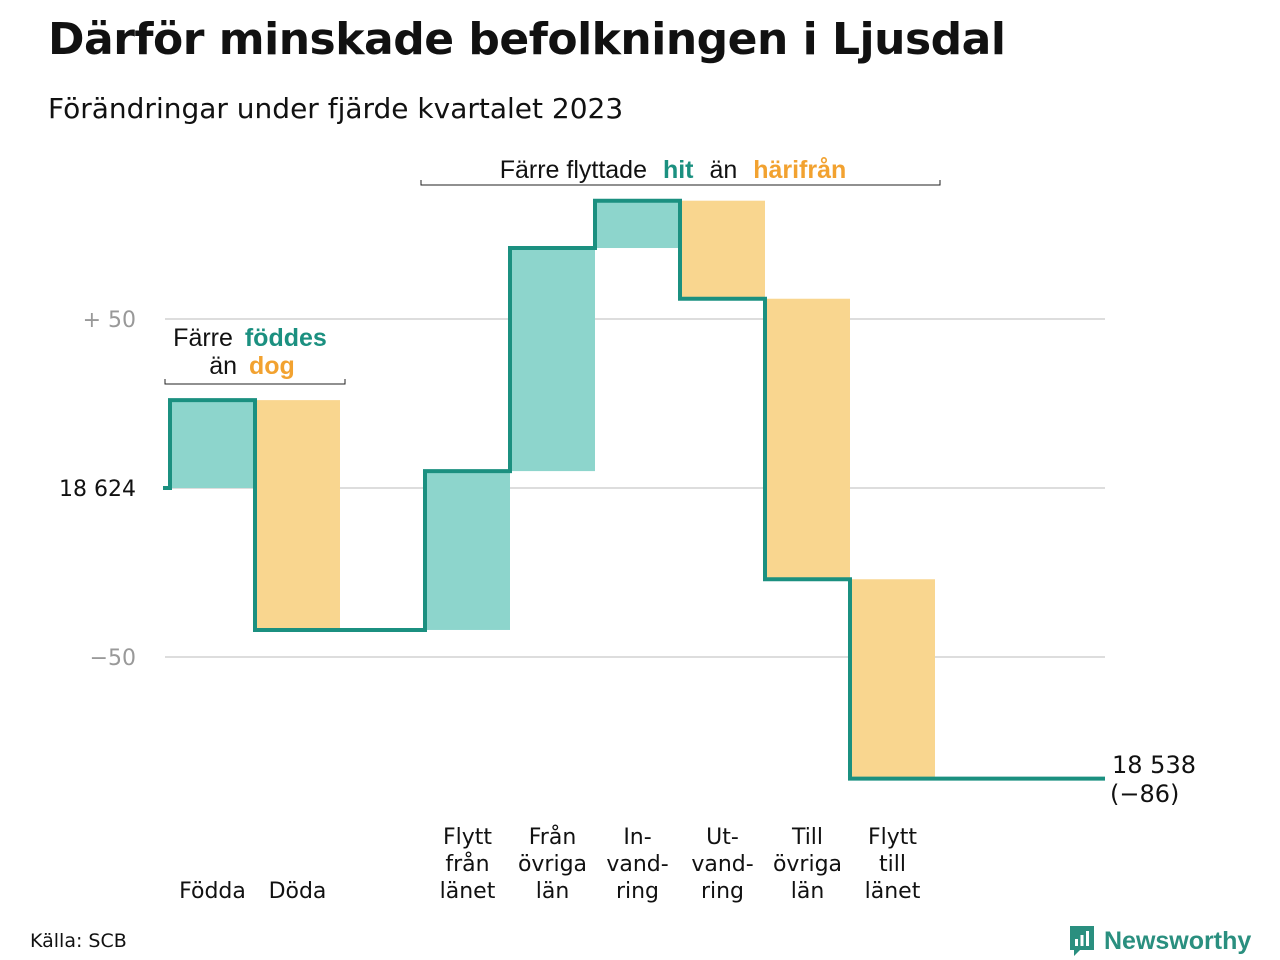 This screenshot has height=960, width=1280. I want to click on annotation-migration-middle: än, so click(723, 170).